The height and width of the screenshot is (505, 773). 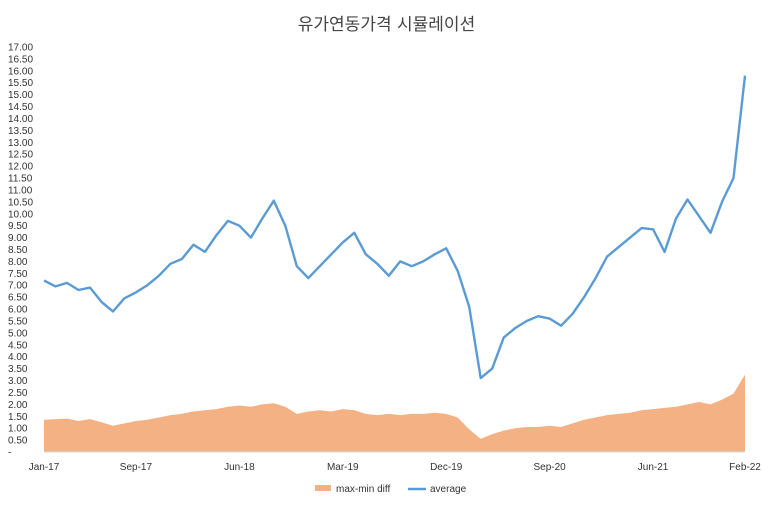 What do you see at coordinates (18, 274) in the screenshot?
I see `y-tick-label: 7.50` at bounding box center [18, 274].